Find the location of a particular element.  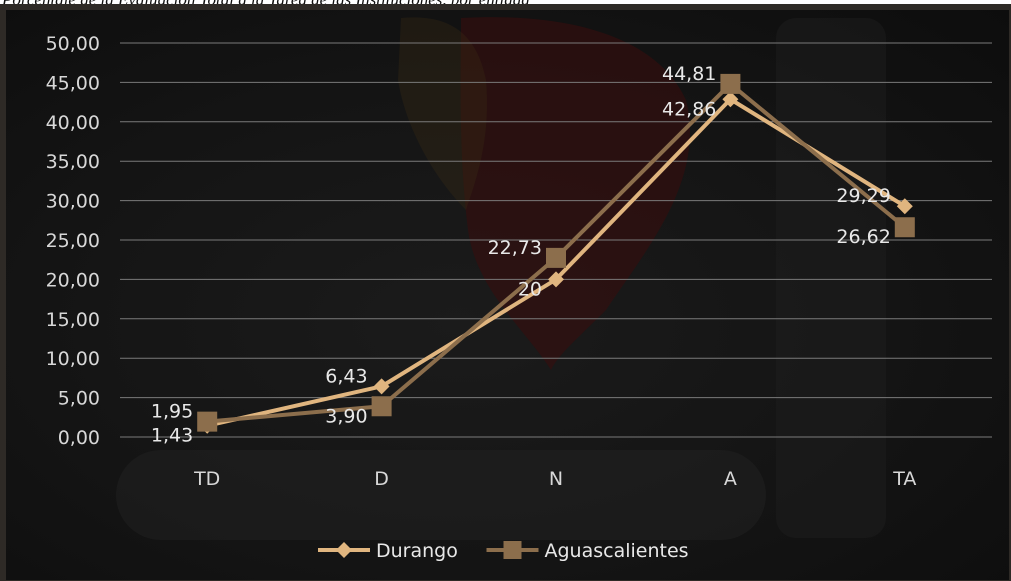

y-tick-label: 30,00 is located at coordinates (73, 202).